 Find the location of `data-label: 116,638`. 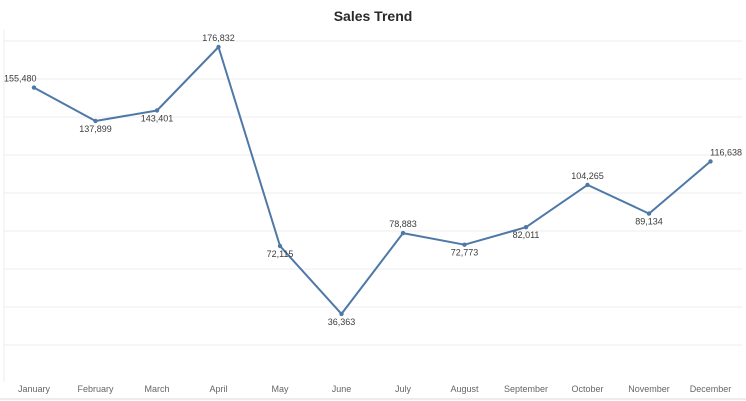

data-label: 116,638 is located at coordinates (726, 152).